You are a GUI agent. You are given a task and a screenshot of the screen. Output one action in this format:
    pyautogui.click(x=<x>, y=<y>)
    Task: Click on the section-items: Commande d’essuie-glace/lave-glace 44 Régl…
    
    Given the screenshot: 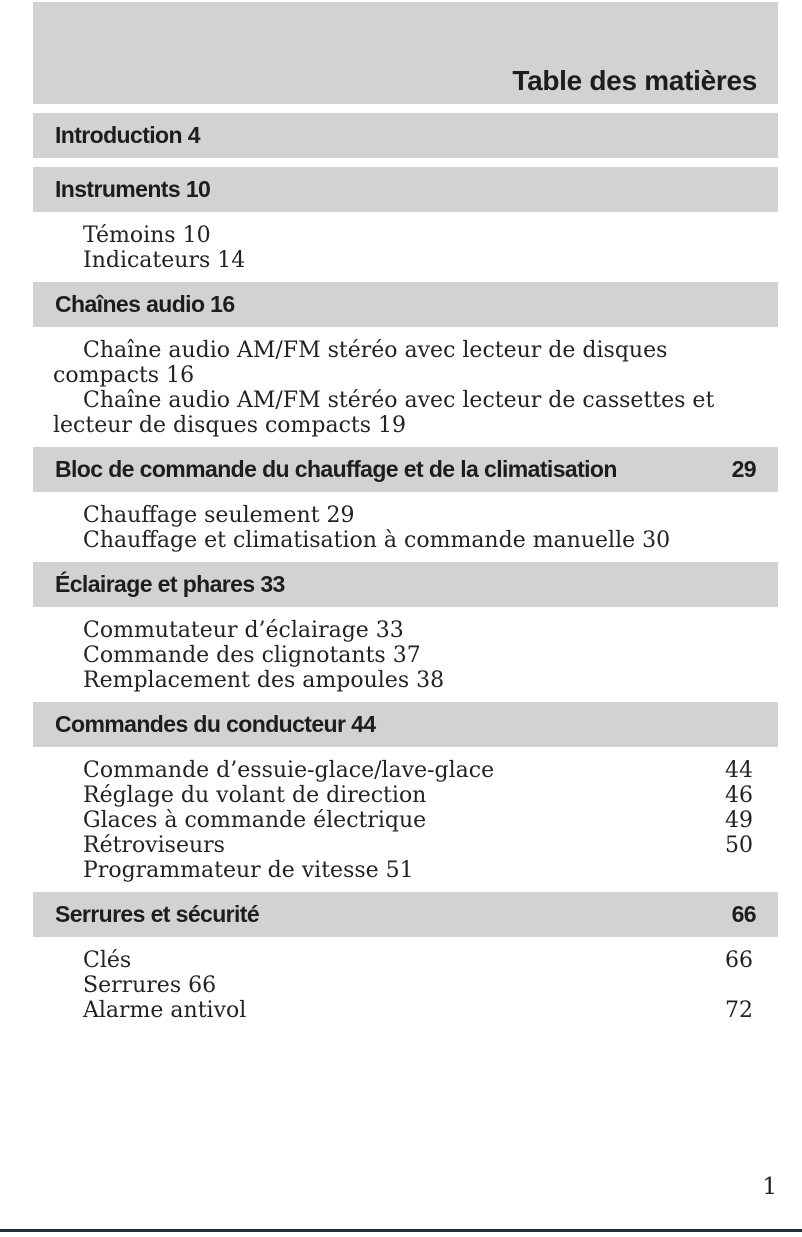 What is the action you would take?
    pyautogui.click(x=405, y=820)
    